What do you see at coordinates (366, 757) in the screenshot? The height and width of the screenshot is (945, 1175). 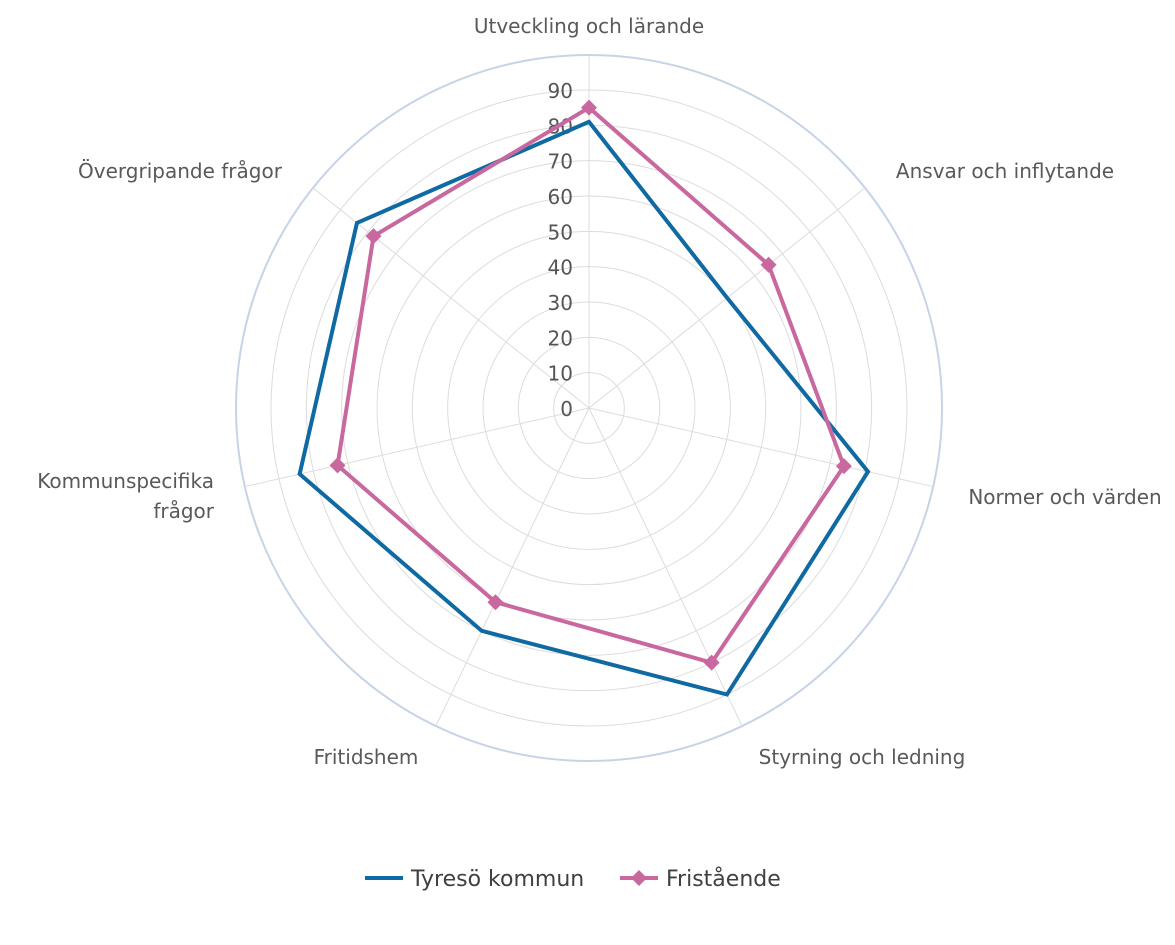 I see `category-label: Fritidshem` at bounding box center [366, 757].